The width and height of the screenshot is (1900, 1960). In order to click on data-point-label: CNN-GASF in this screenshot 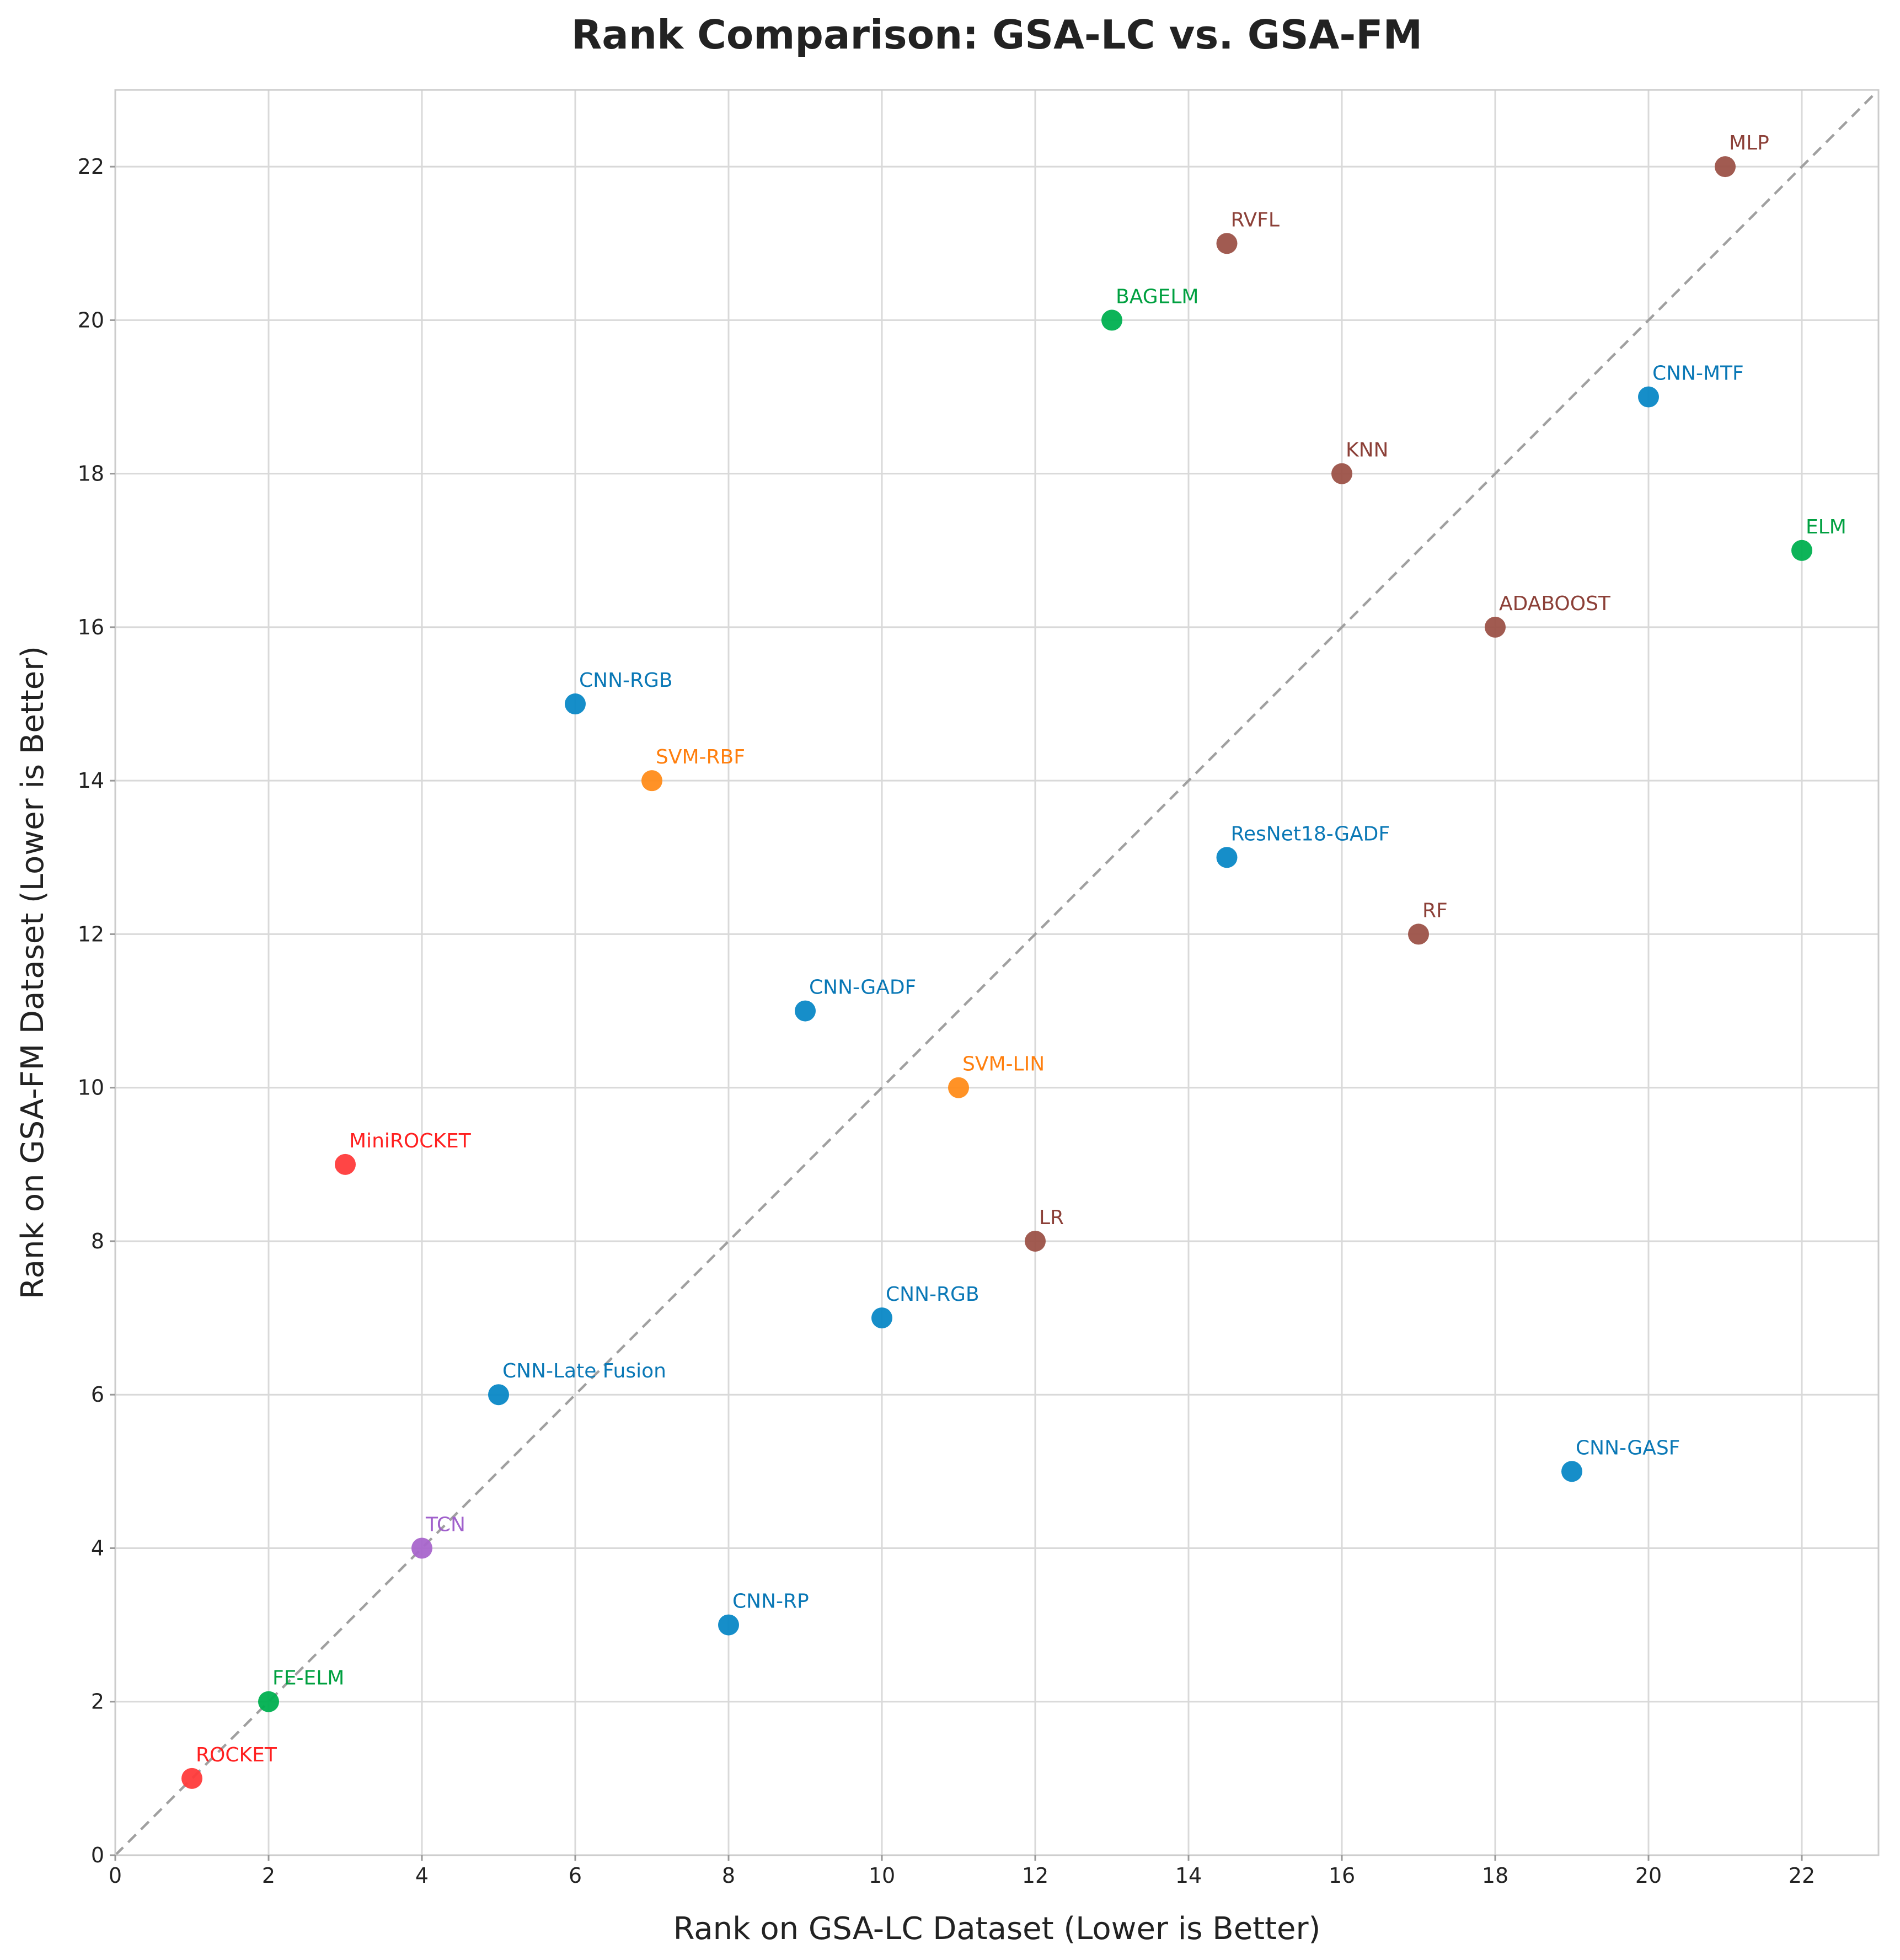, I will do `click(1628, 1447)`.